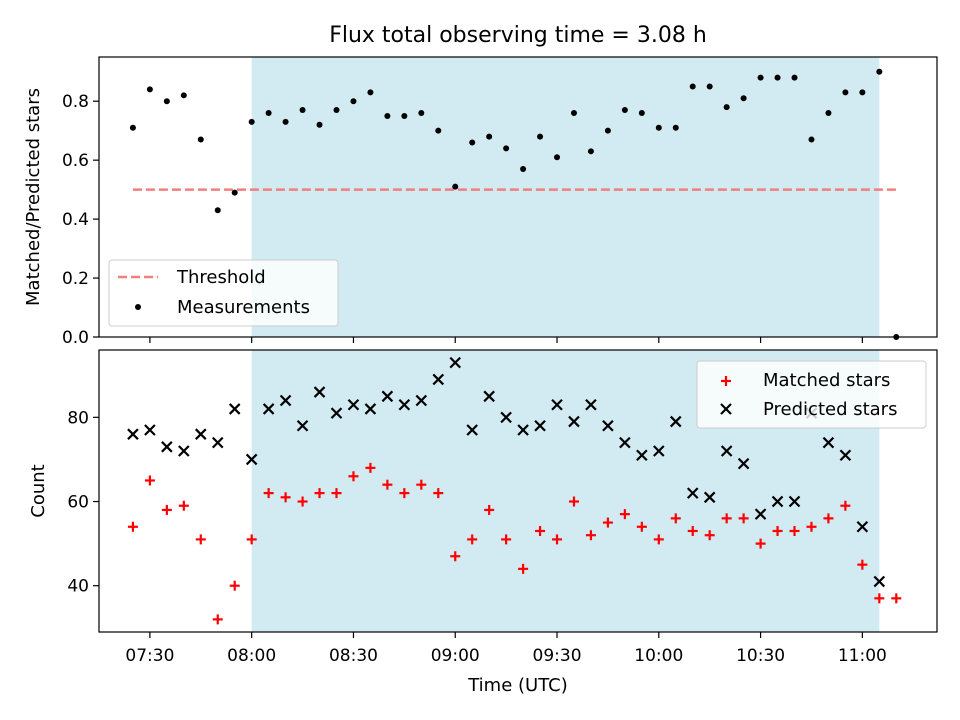 This screenshot has height=720, width=960. What do you see at coordinates (726, 409) in the screenshot?
I see `predicted-legend-swatch` at bounding box center [726, 409].